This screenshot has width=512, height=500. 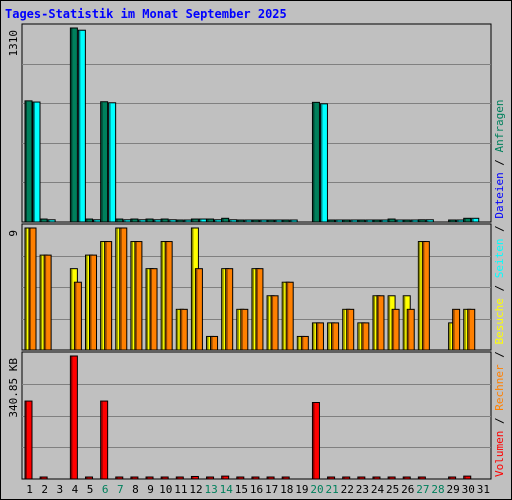 I want to click on x-tick-day-19: 19, so click(x=301, y=489).